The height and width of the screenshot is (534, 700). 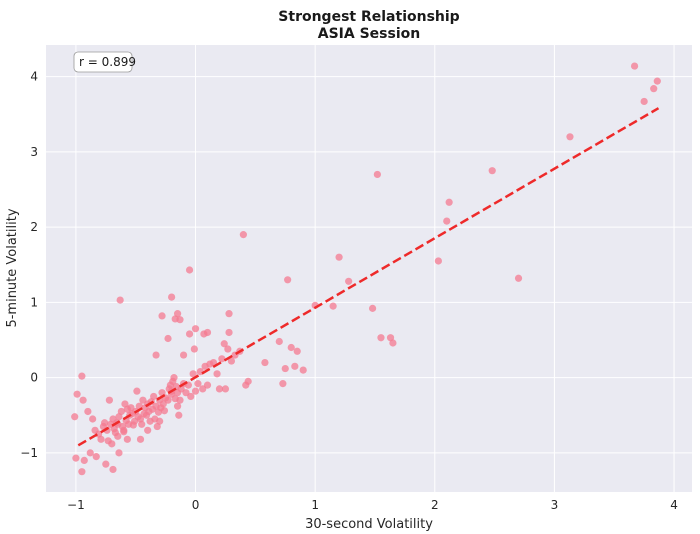 I want to click on correlation-annotation: r = 0.899, so click(x=104, y=62).